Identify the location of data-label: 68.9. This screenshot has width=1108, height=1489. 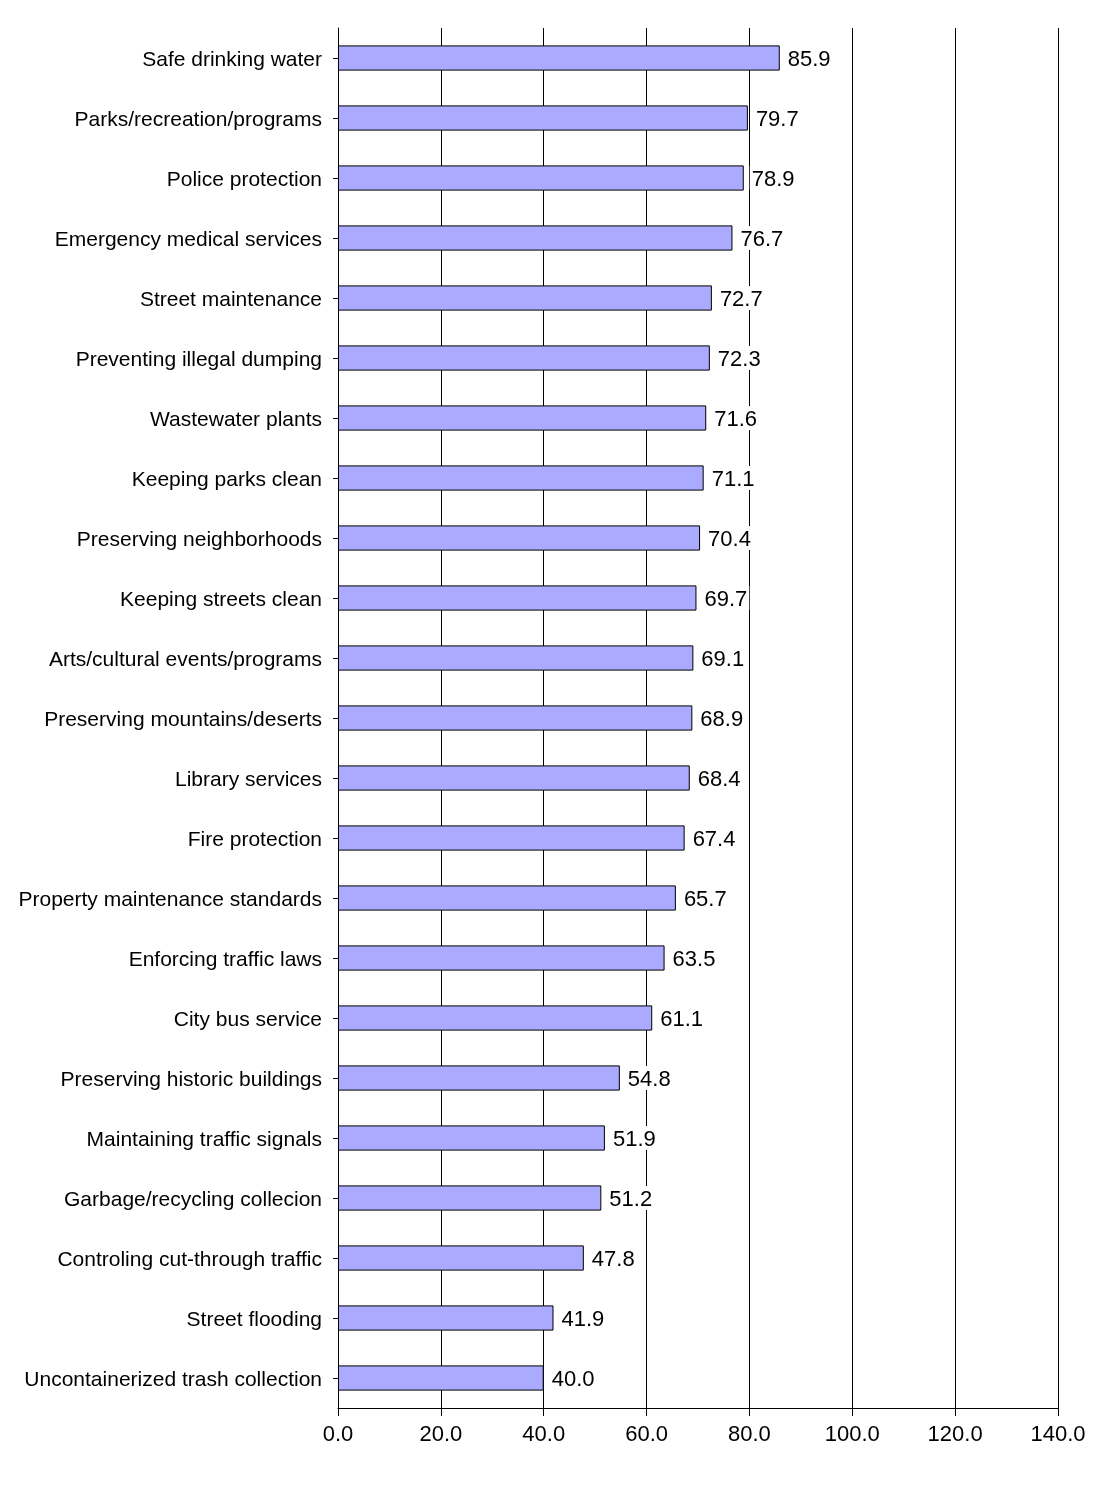
(722, 718).